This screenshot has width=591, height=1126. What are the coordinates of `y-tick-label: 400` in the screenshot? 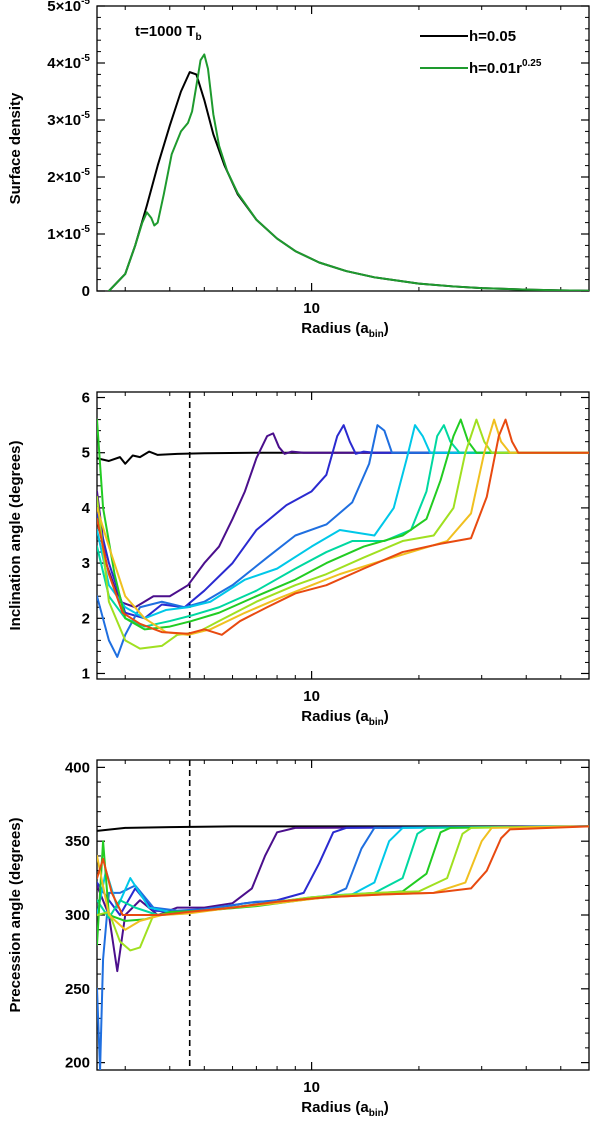 It's located at (77, 767).